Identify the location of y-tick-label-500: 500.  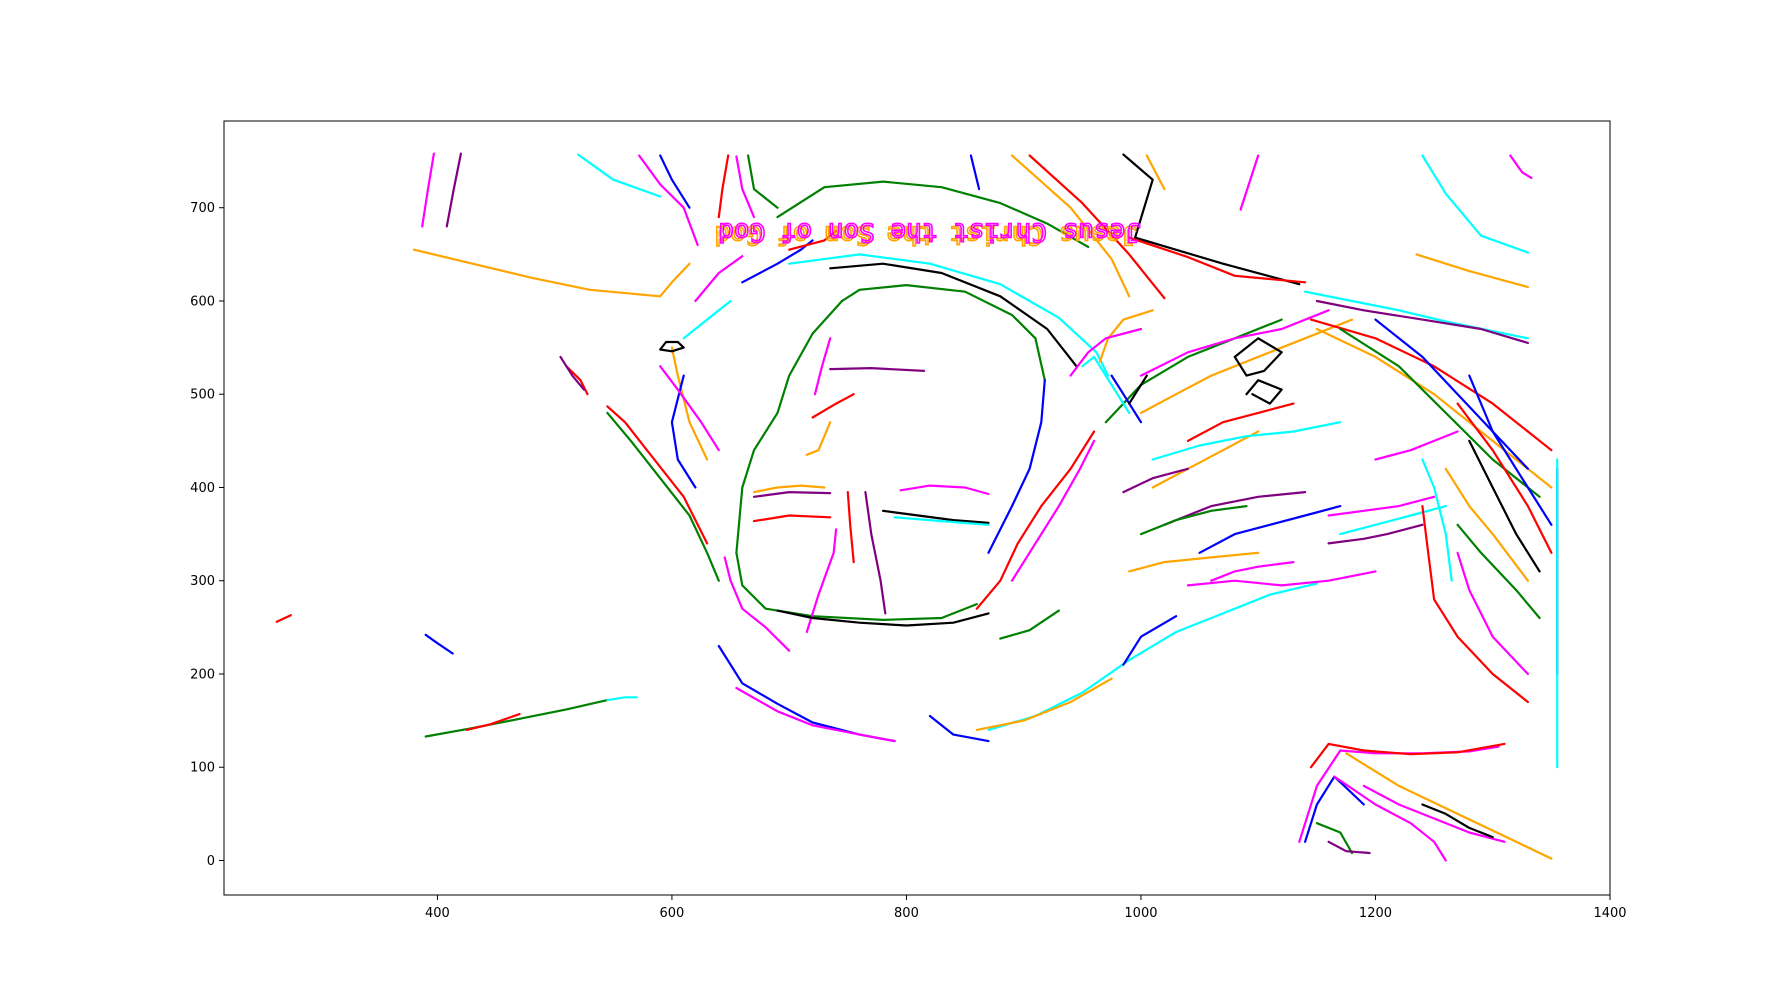
(202, 395).